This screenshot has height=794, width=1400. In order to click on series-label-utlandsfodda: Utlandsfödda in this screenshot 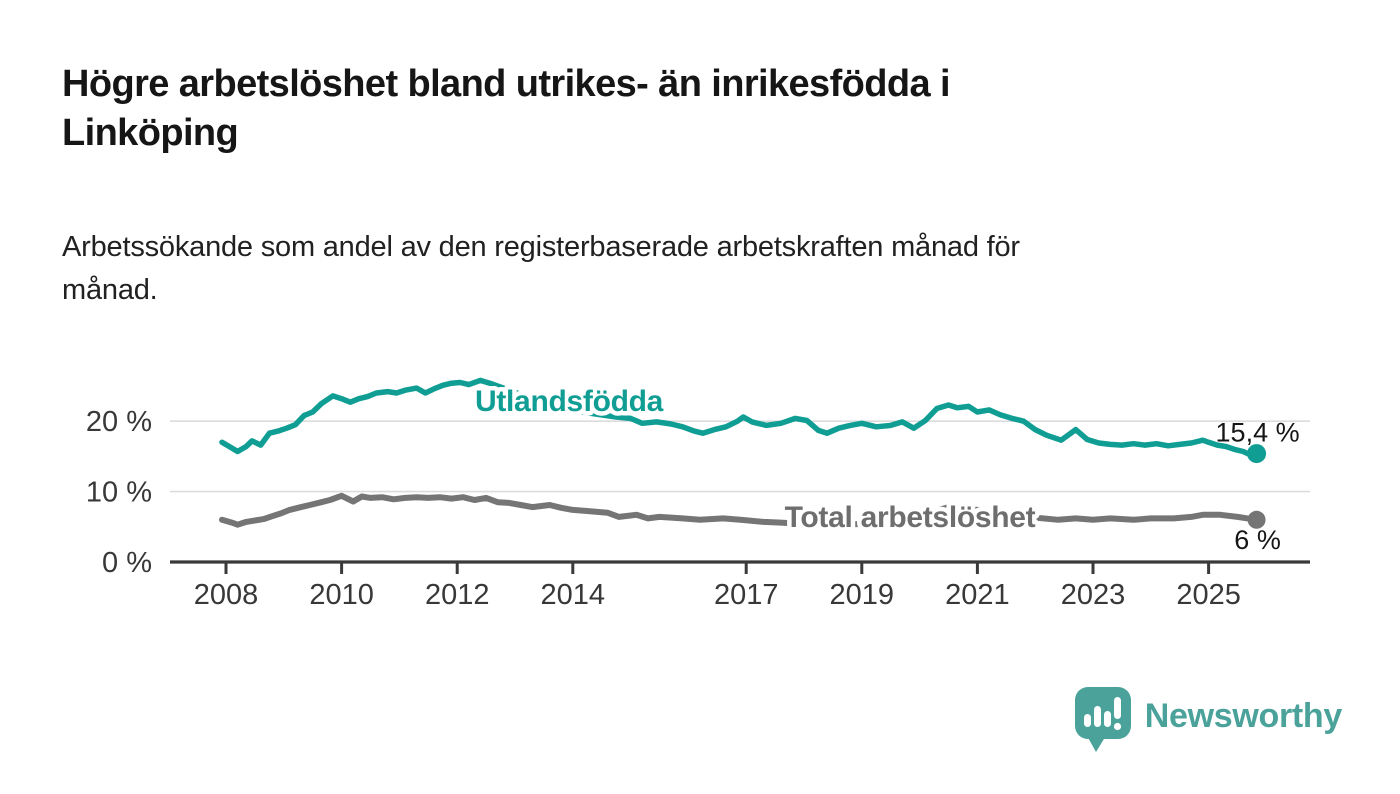, I will do `click(569, 401)`.